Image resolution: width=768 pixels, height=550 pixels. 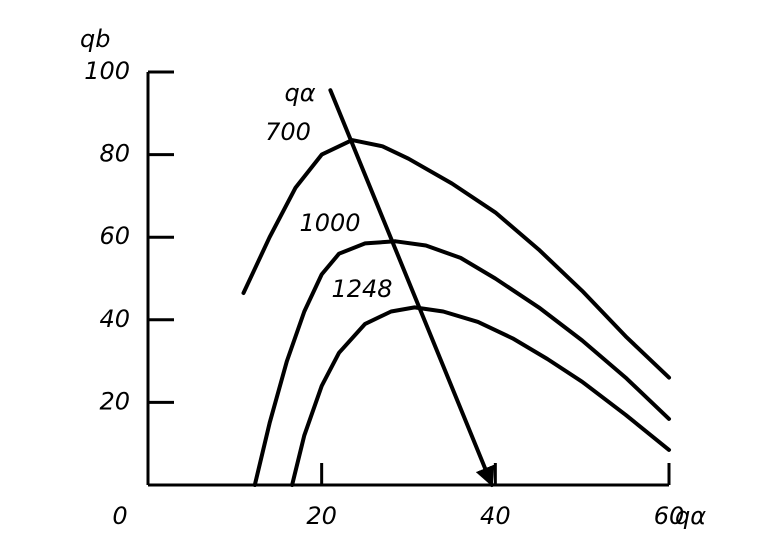 What do you see at coordinates (288, 132) in the screenshot?
I see `curve-label: 700` at bounding box center [288, 132].